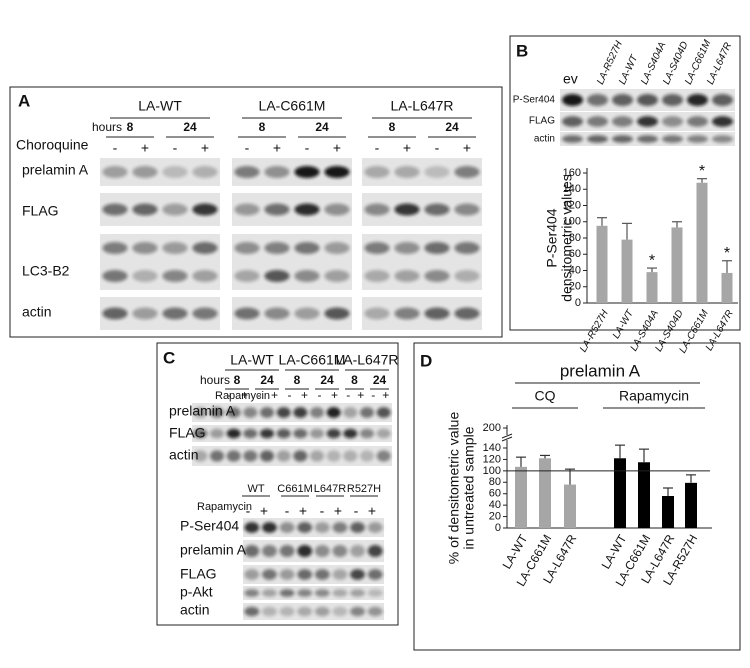 The width and height of the screenshot is (750, 668). What do you see at coordinates (224, 507) in the screenshot?
I see `treatment-label: Rapamycin` at bounding box center [224, 507].